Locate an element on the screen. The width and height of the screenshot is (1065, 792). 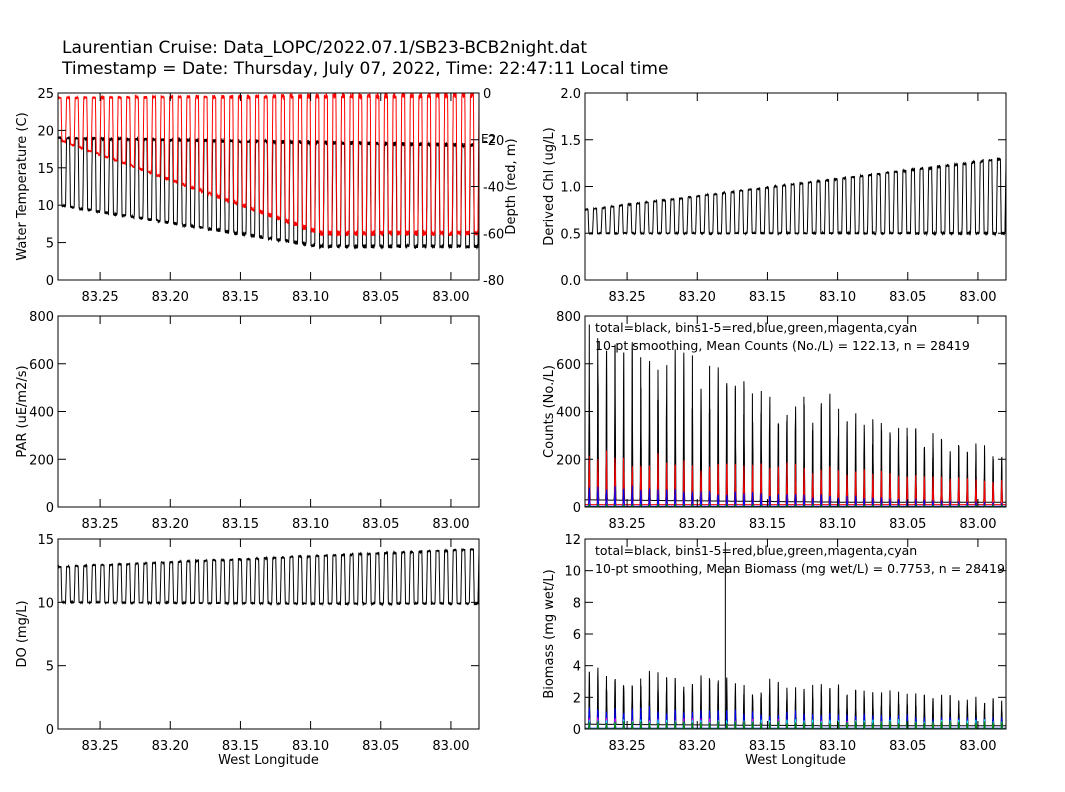
y-tick-label: 2.0 is located at coordinates (570, 94).